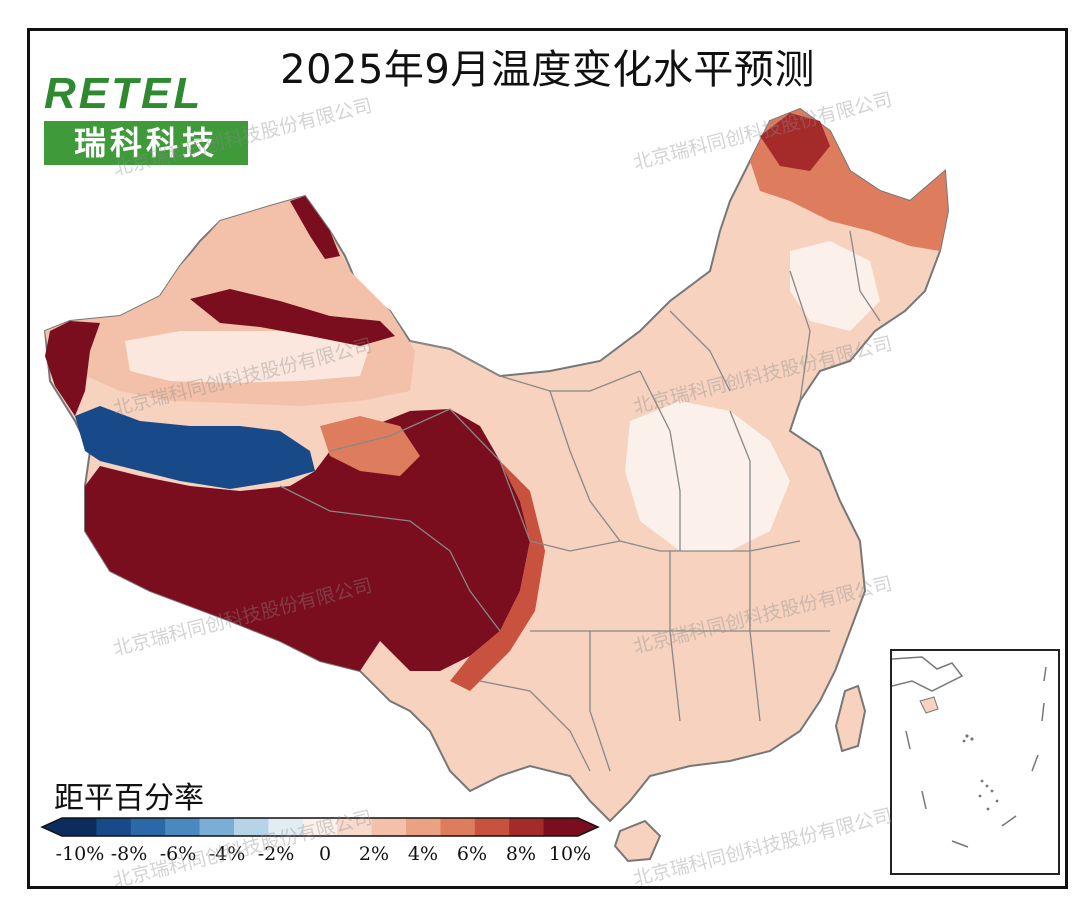  I want to click on colorbar, so click(320, 827).